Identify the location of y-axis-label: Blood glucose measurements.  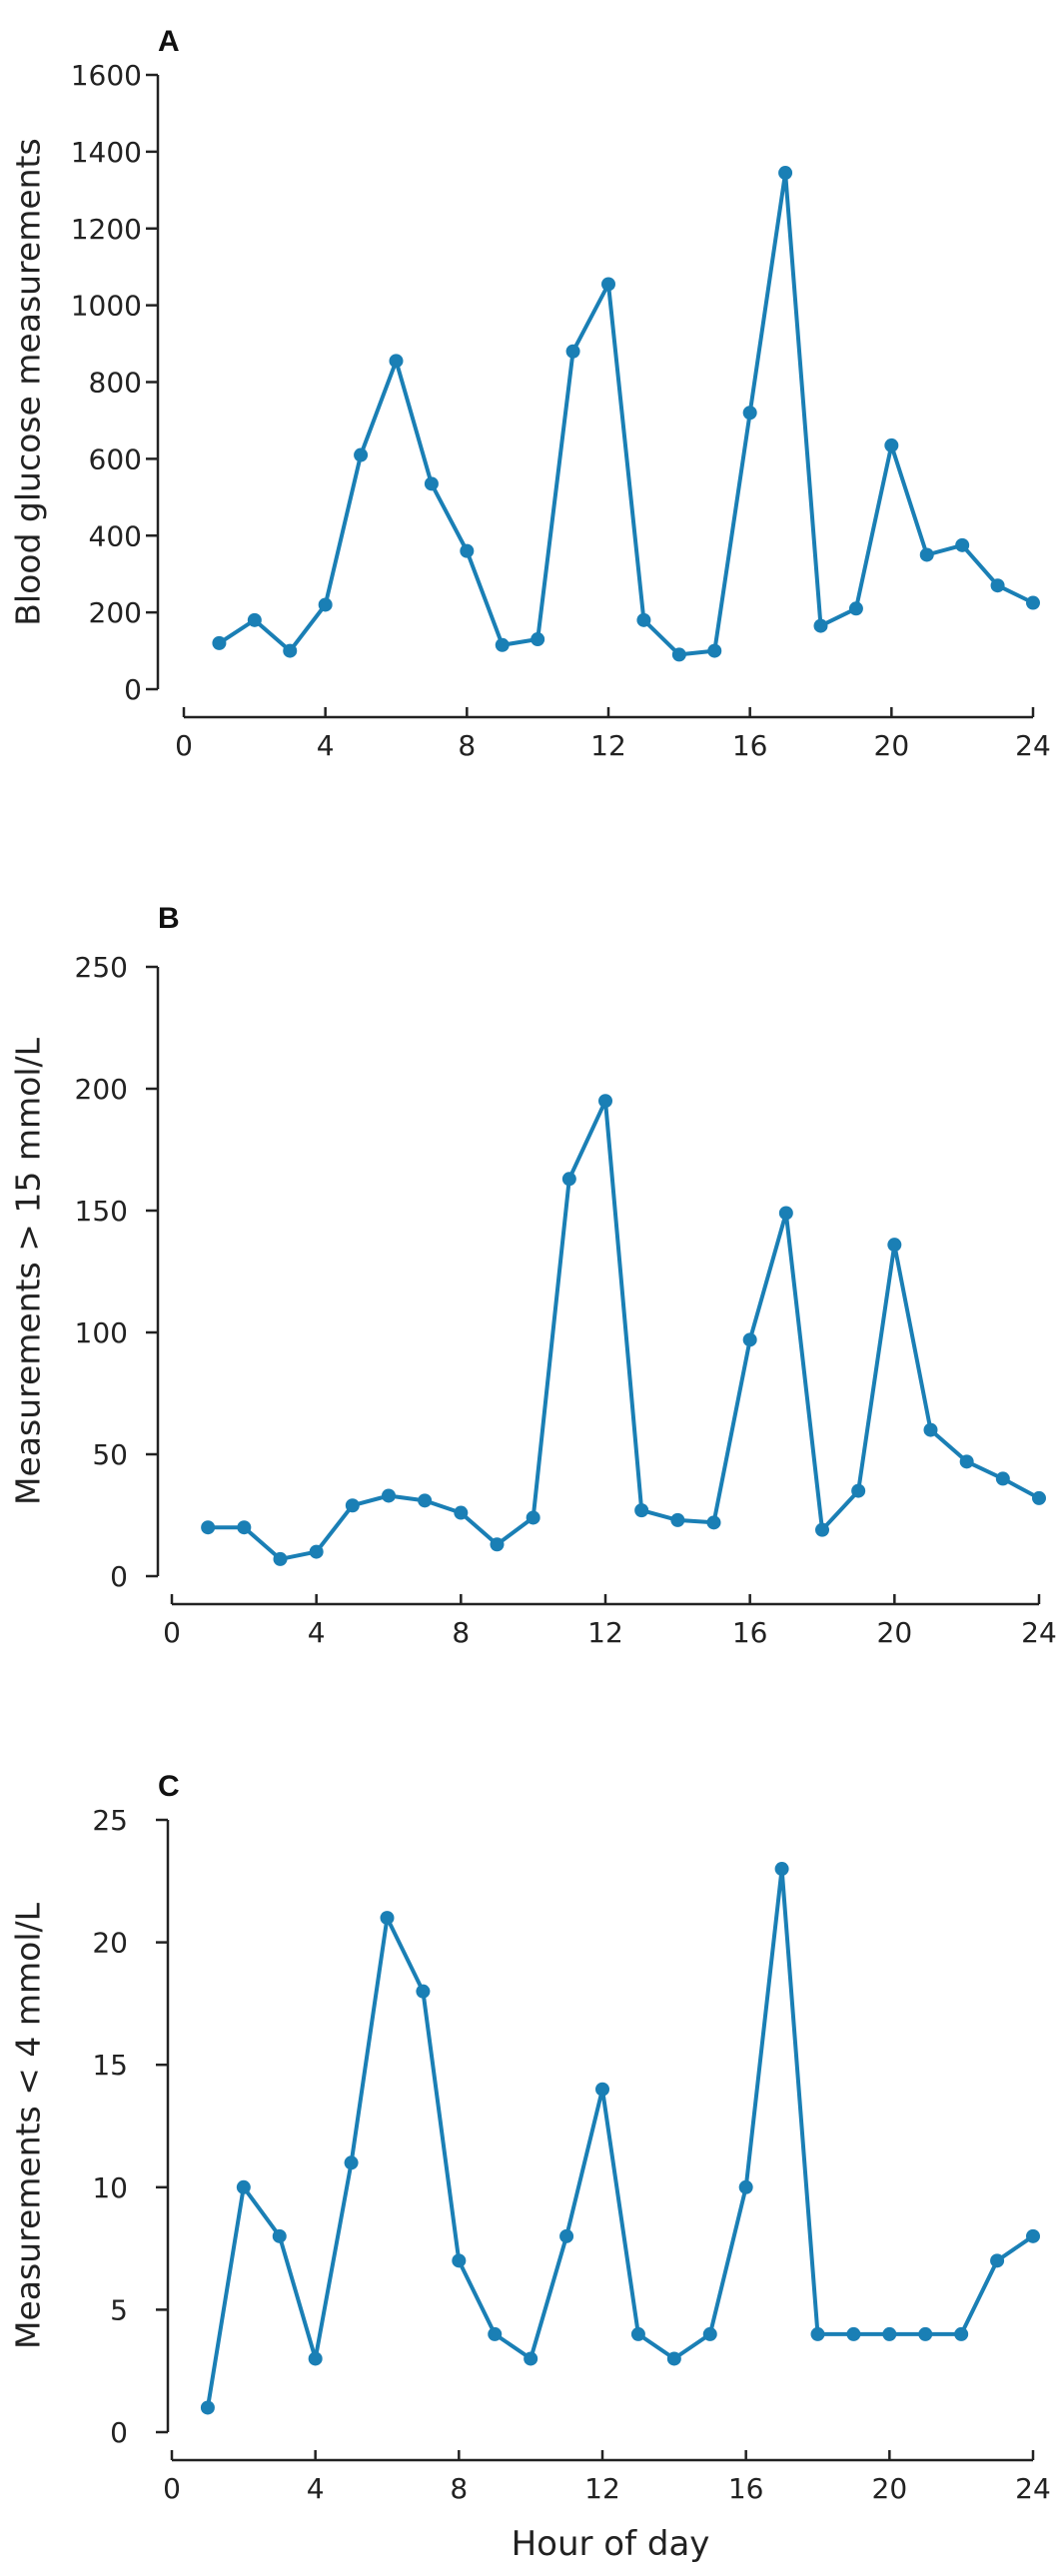
(28, 382).